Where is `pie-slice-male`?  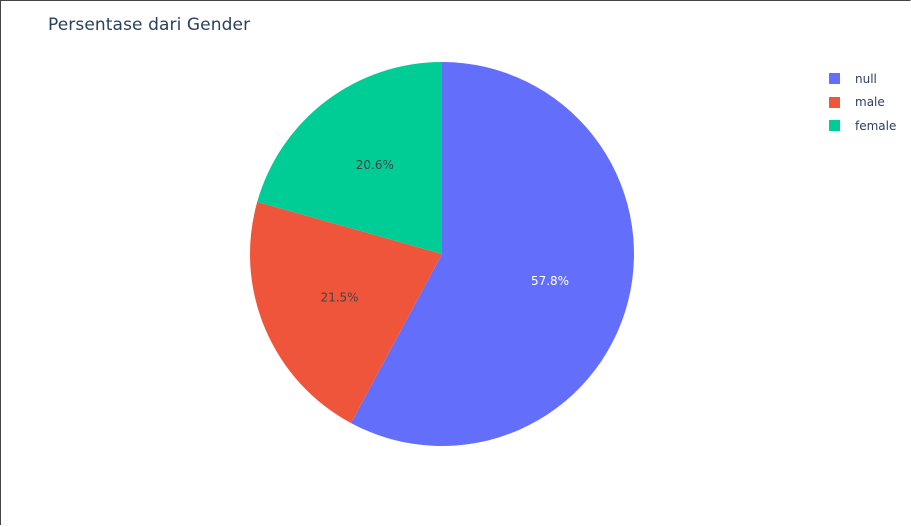 pie-slice-male is located at coordinates (345, 312).